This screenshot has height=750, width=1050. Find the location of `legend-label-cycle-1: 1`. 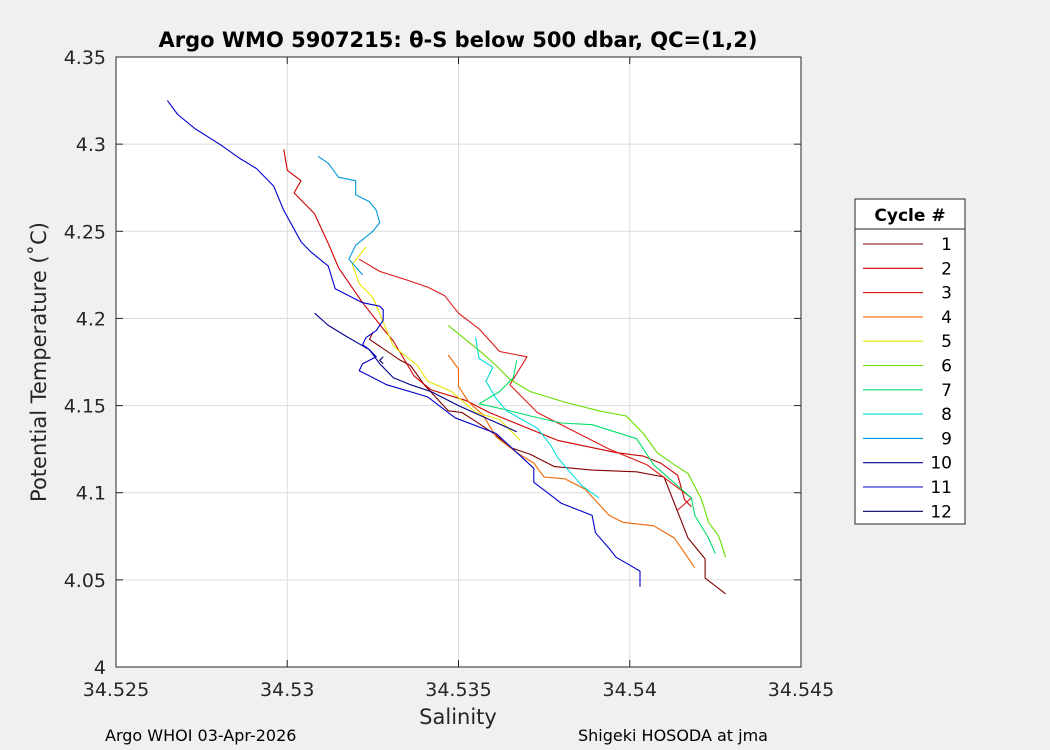

legend-label-cycle-1: 1 is located at coordinates (946, 245).